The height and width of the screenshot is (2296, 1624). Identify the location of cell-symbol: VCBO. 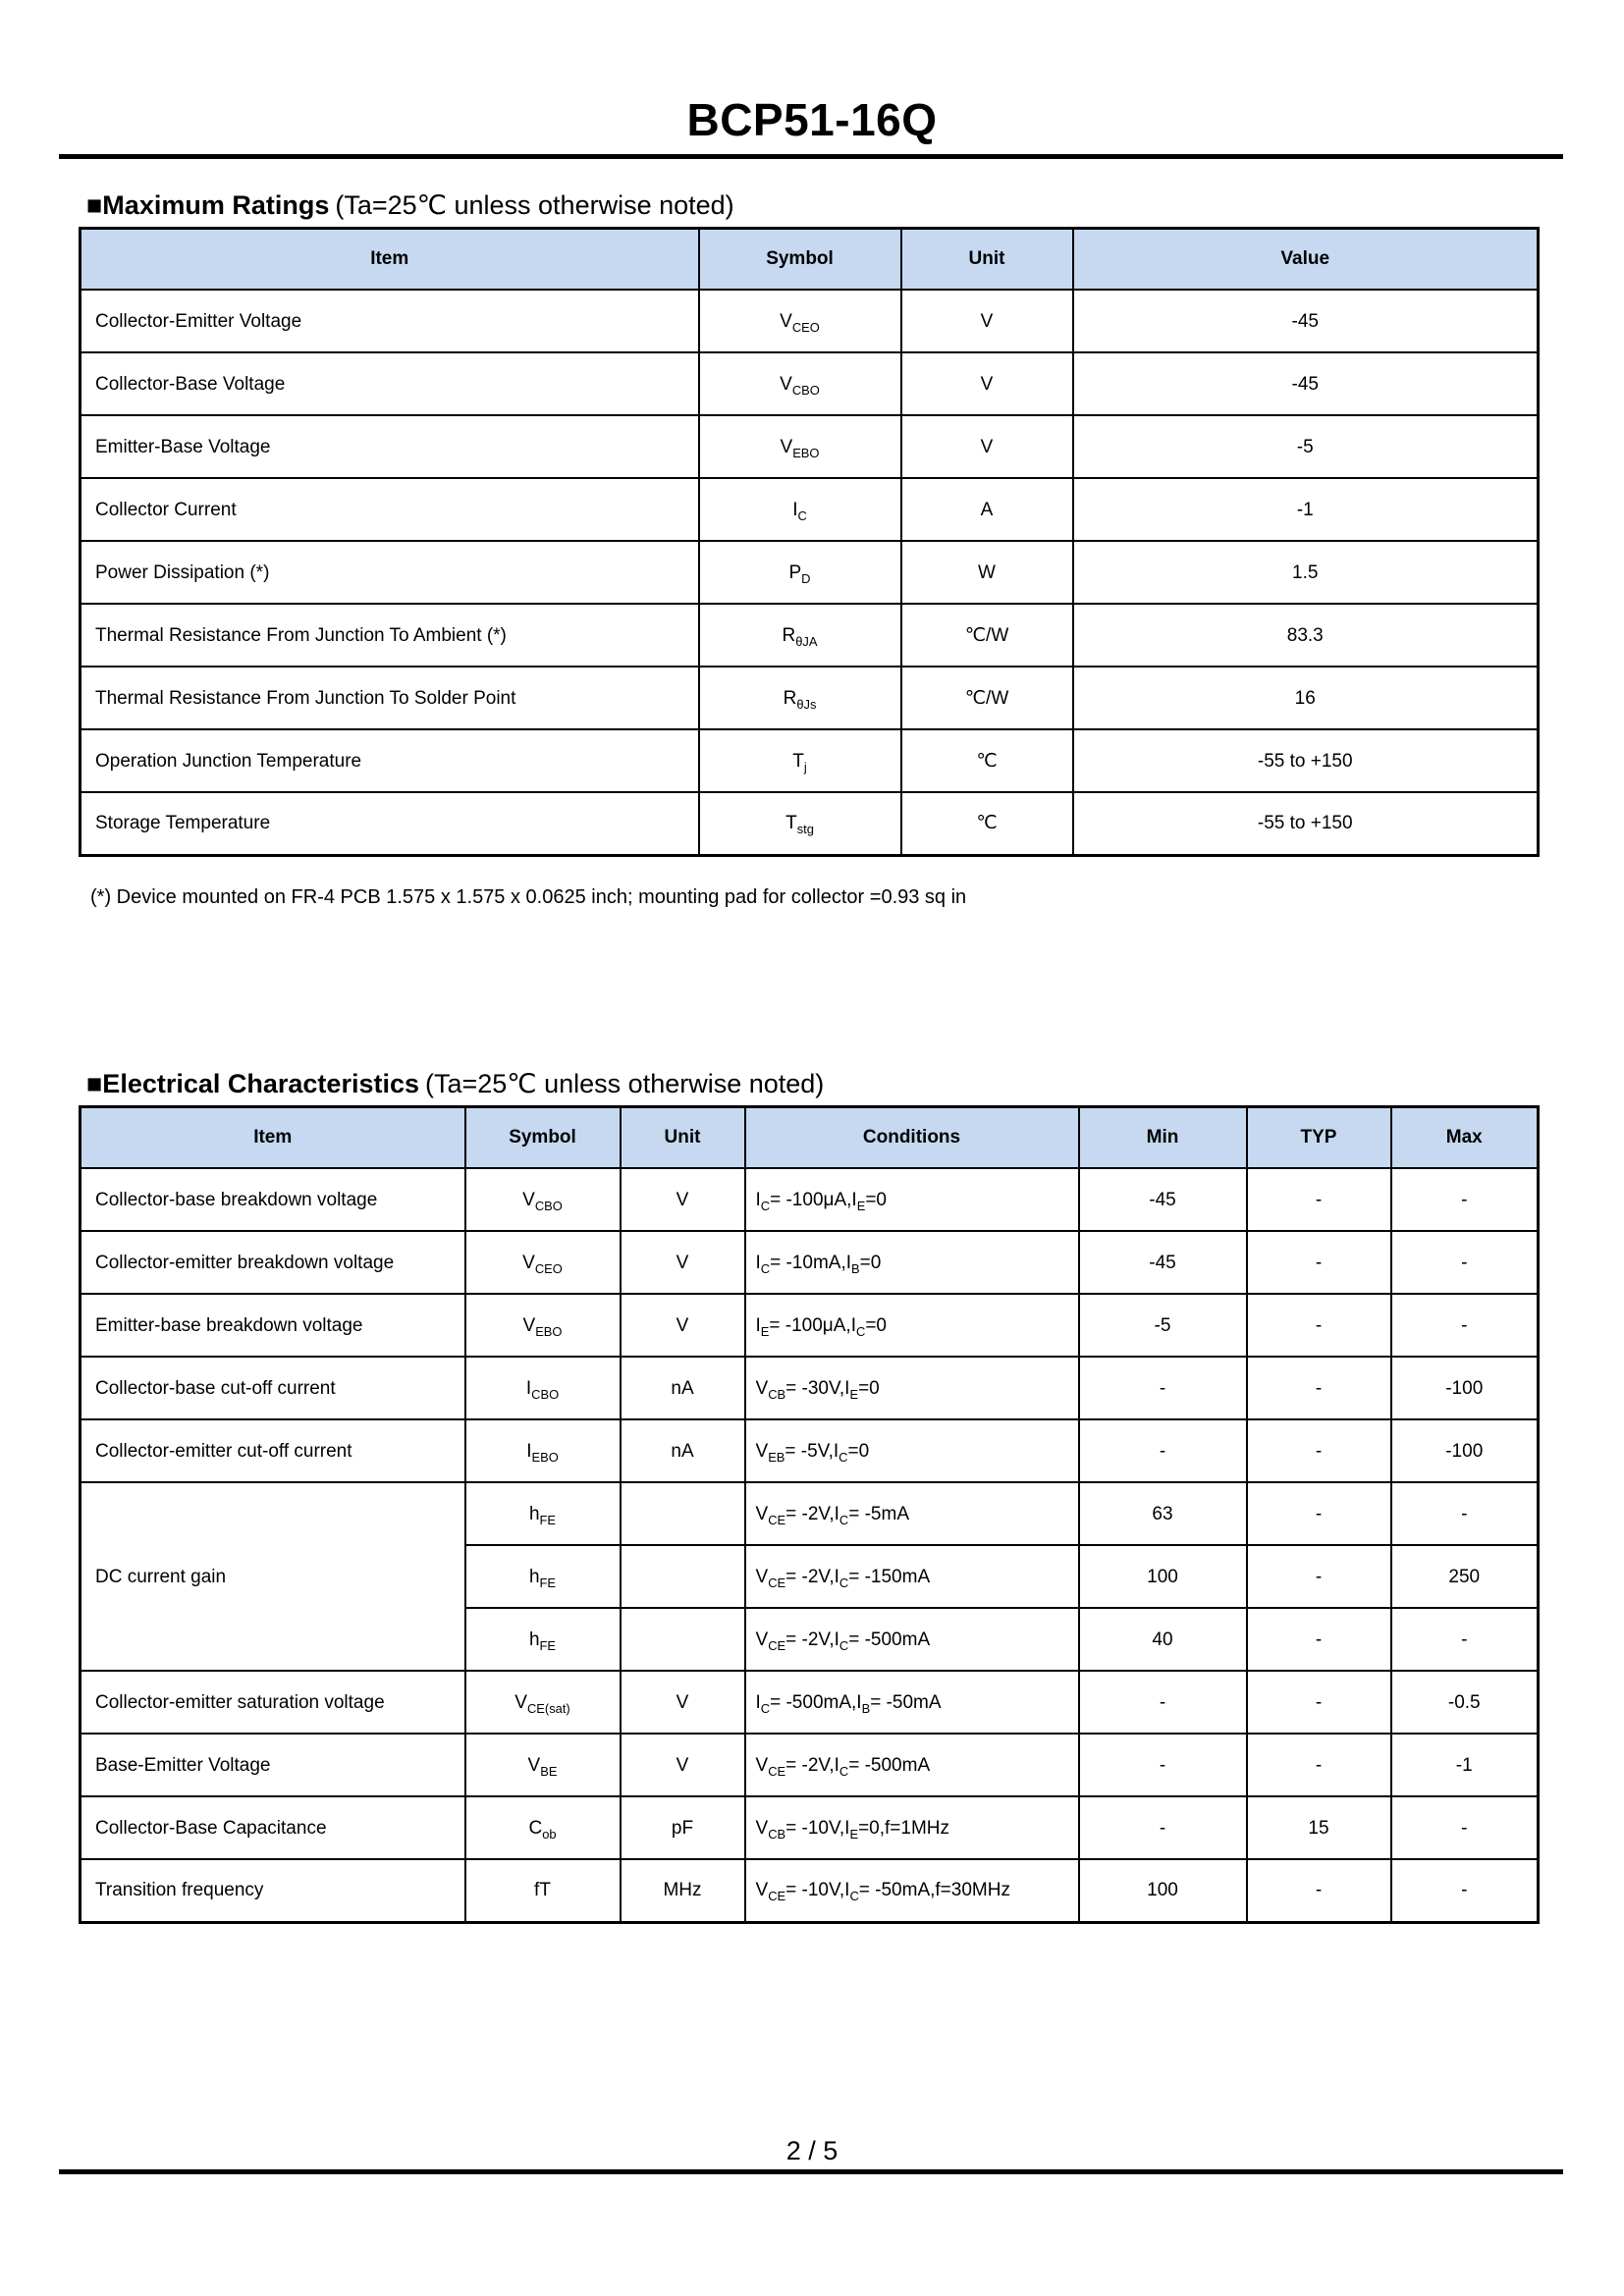
(542, 1200).